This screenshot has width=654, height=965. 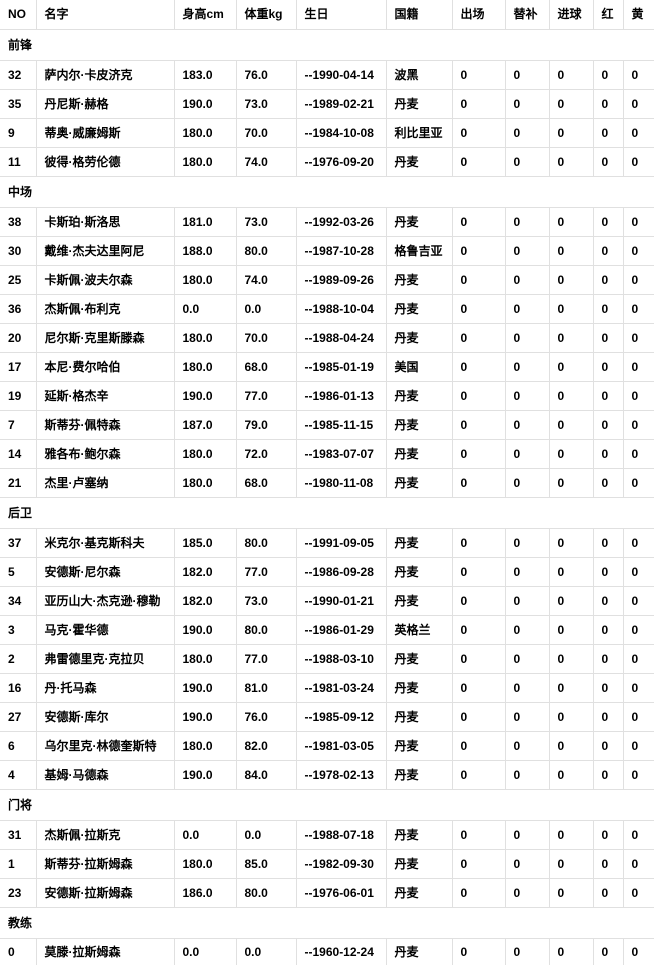 What do you see at coordinates (105, 15) in the screenshot?
I see `column-header-name: 名字` at bounding box center [105, 15].